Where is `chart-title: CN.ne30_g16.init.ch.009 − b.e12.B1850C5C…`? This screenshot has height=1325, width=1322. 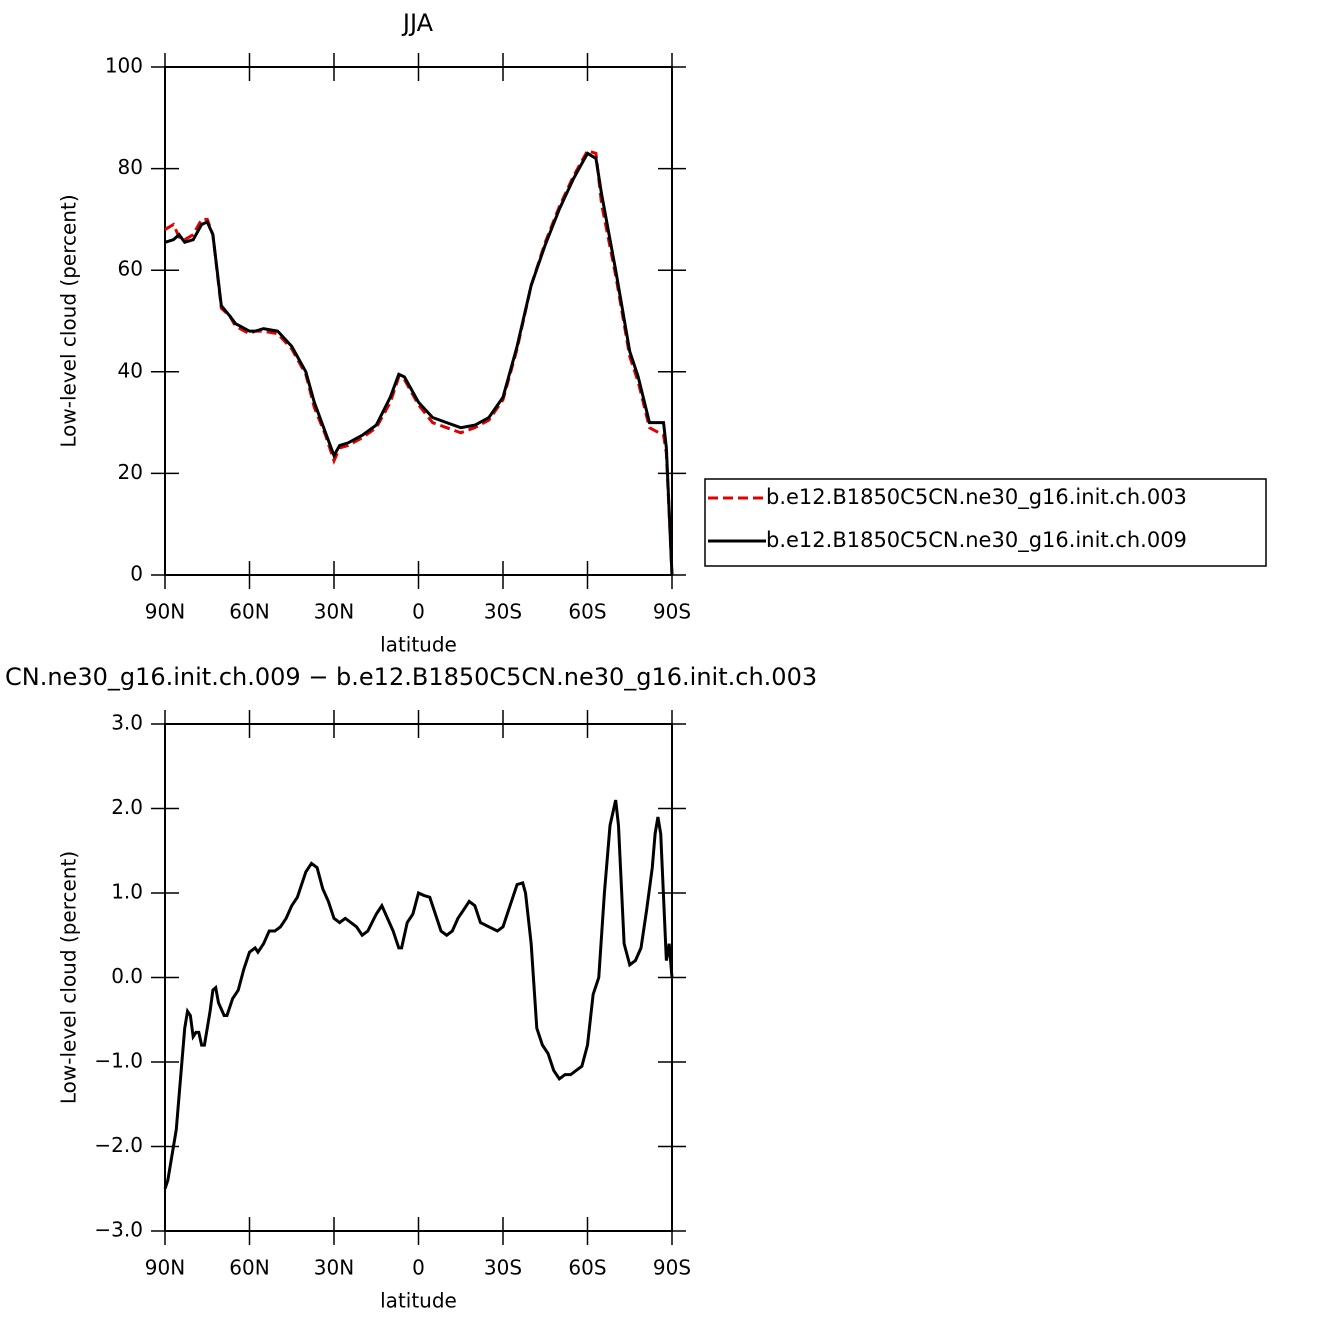
chart-title: CN.ne30_g16.init.ch.009 − b.e12.B1850C5C… is located at coordinates (411, 677).